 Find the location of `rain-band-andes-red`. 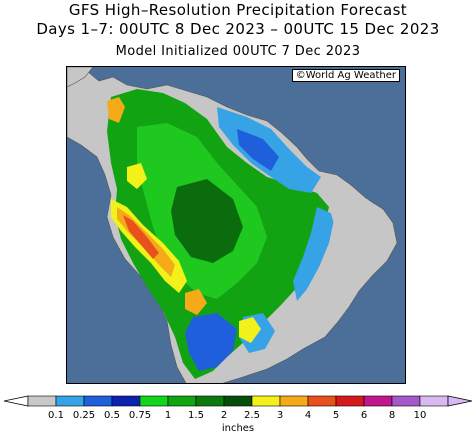

rain-band-andes-red is located at coordinates (141, 237).